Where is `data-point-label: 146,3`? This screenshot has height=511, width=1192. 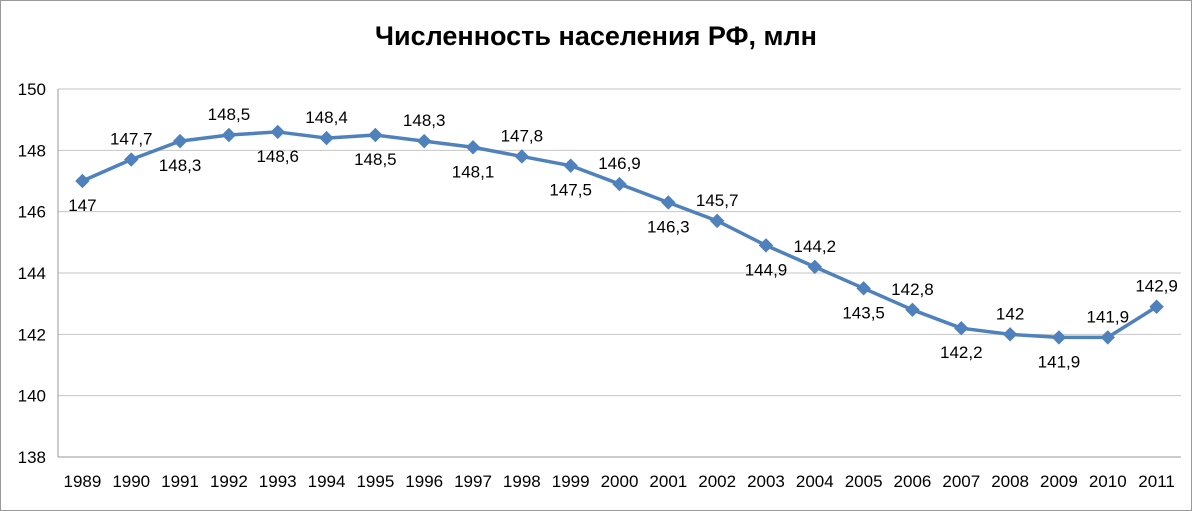
data-point-label: 146,3 is located at coordinates (668, 226).